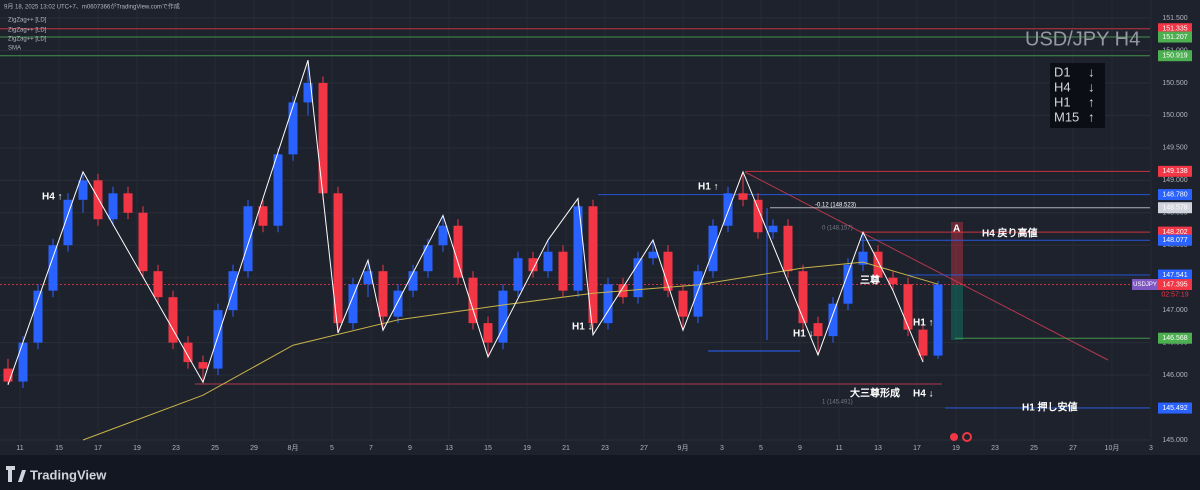 This screenshot has height=490, width=1200. Describe the element at coordinates (870, 280) in the screenshot. I see `annotation: 三尊` at that location.